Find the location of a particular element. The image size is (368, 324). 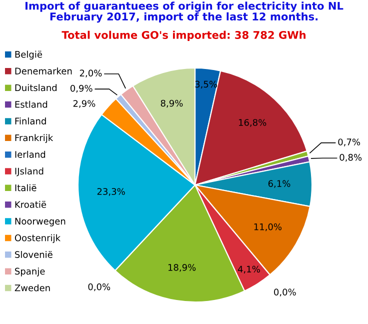

chart-title: Import of guarantuees of origin for electricity into NL February 2017, import of the last 12 months. is located at coordinates (185, 12).